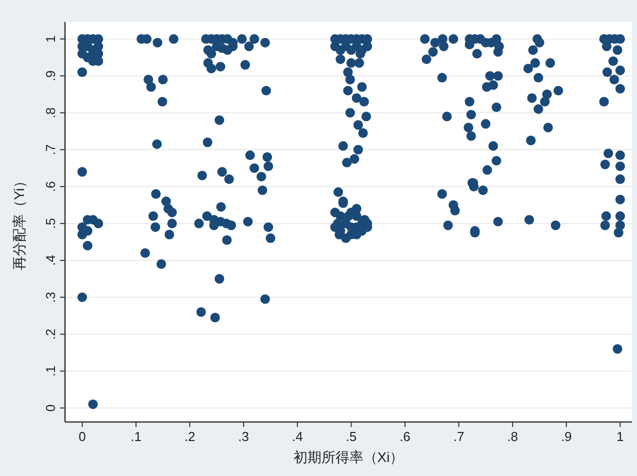  Describe the element at coordinates (50, 260) in the screenshot. I see `y-tick-label: .4` at that location.